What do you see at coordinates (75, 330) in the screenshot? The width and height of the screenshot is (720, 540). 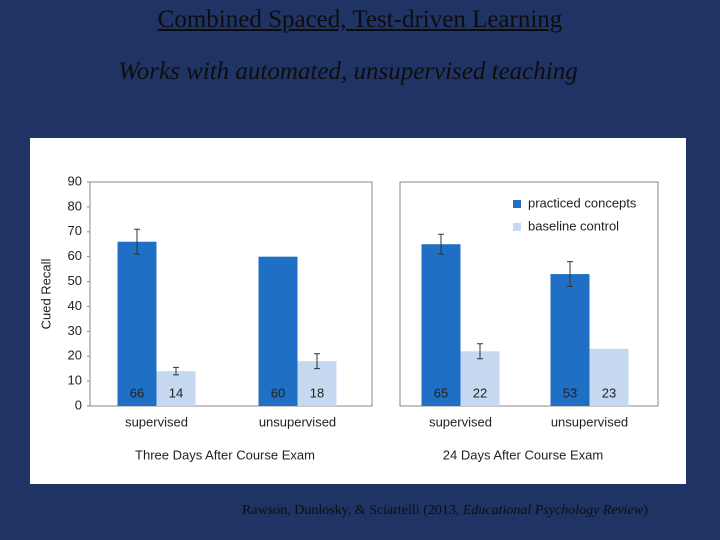 I see `y-tick-label: 30` at bounding box center [75, 330].